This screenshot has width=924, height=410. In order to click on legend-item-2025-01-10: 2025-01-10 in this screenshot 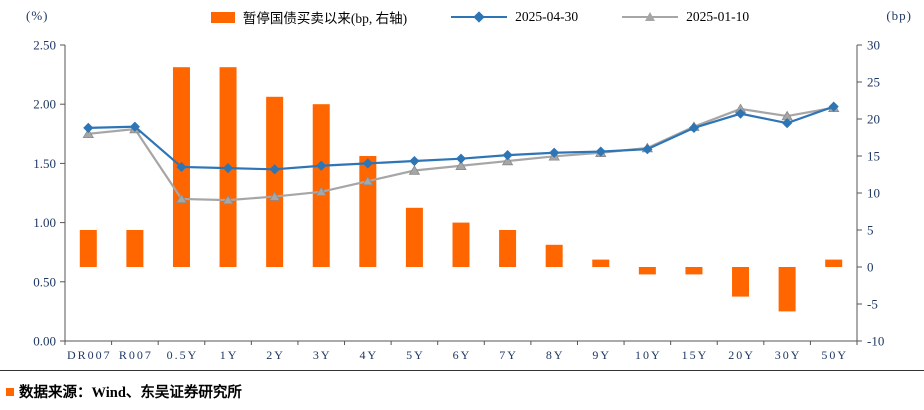, I will do `click(685, 17)`.